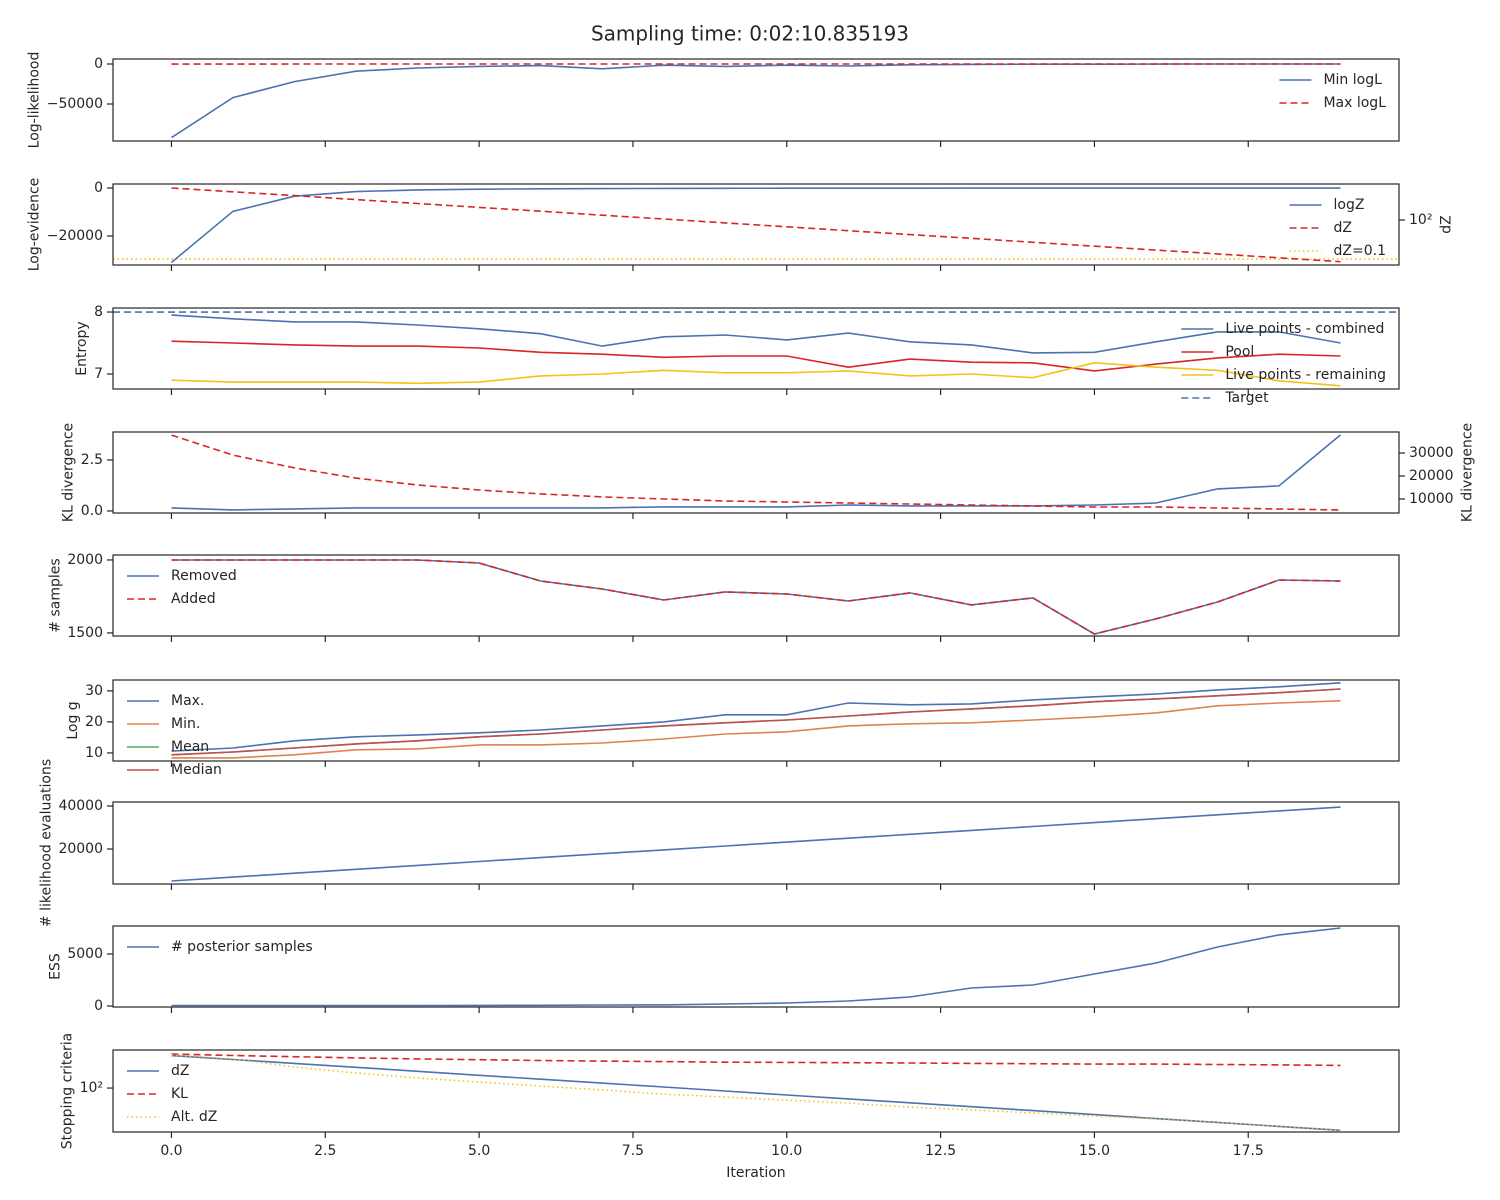 This screenshot has height=1200, width=1500. I want to click on legend-label: Alt. dZ, so click(194, 1117).